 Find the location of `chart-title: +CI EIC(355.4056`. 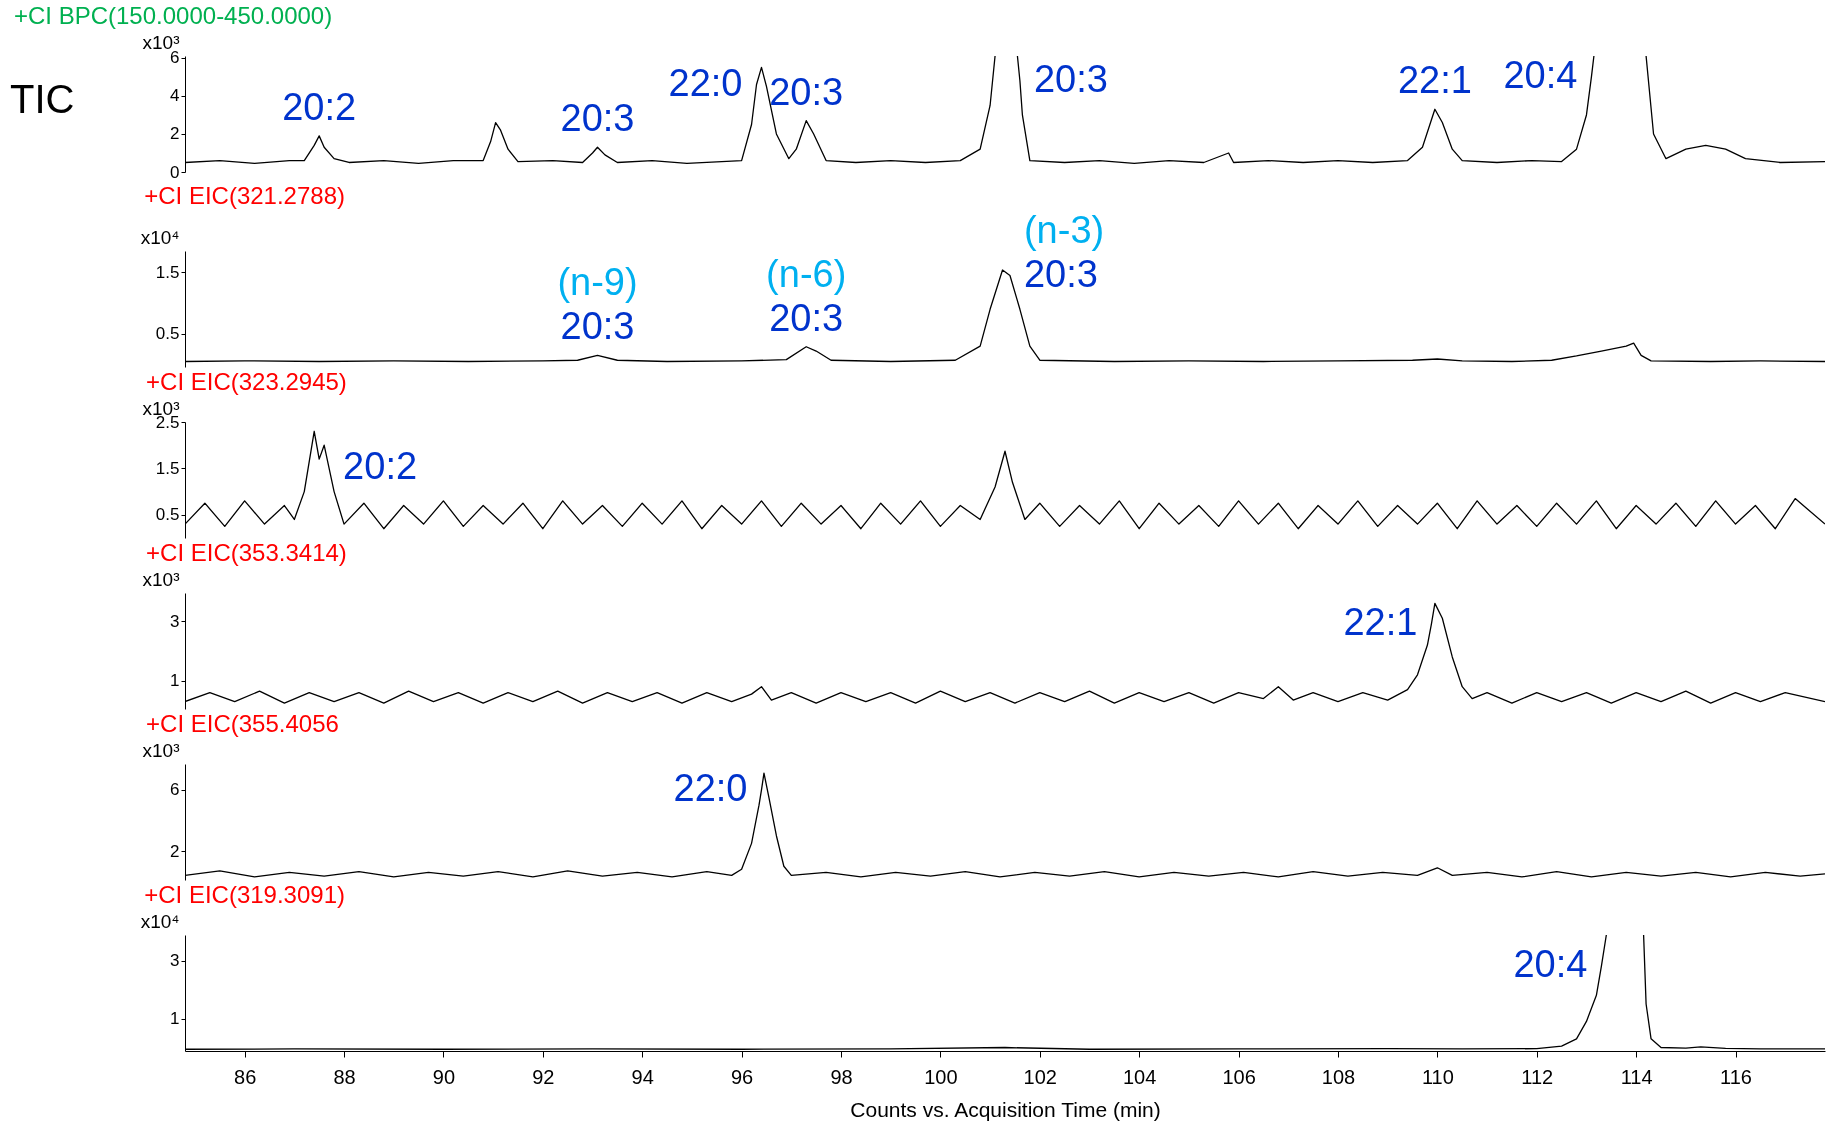

chart-title: +CI EIC(355.4056 is located at coordinates (242, 723).